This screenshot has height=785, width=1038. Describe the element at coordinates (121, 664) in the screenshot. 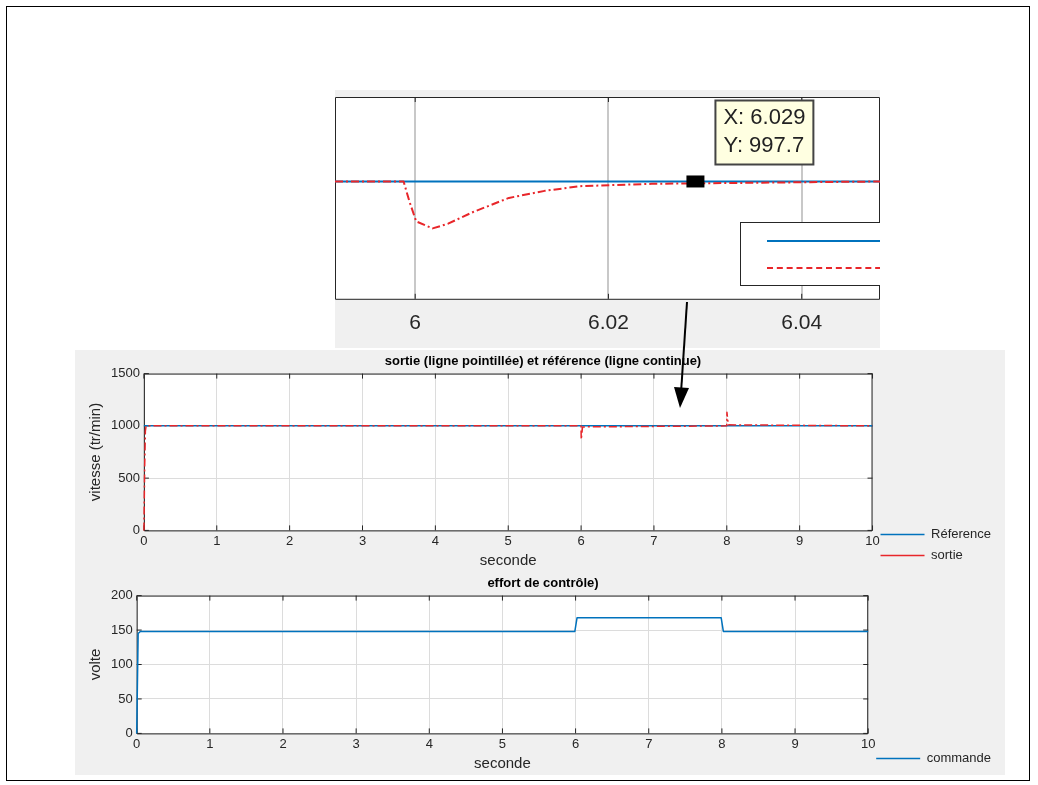

I see `y-tick-label: 100` at that location.